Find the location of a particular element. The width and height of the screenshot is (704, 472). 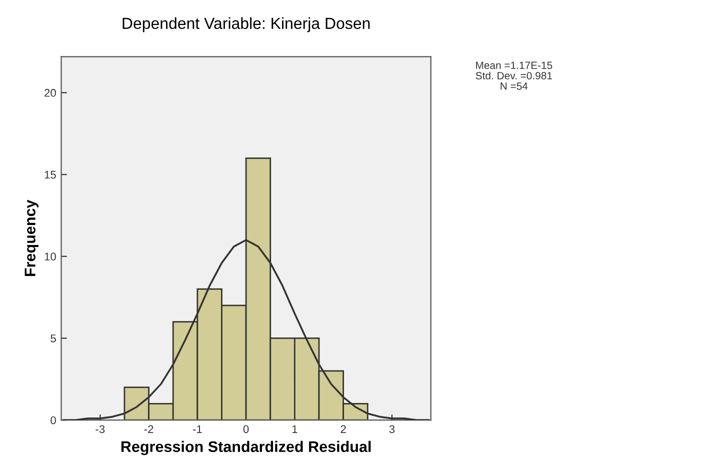

x-tick-label: -1 is located at coordinates (197, 429).